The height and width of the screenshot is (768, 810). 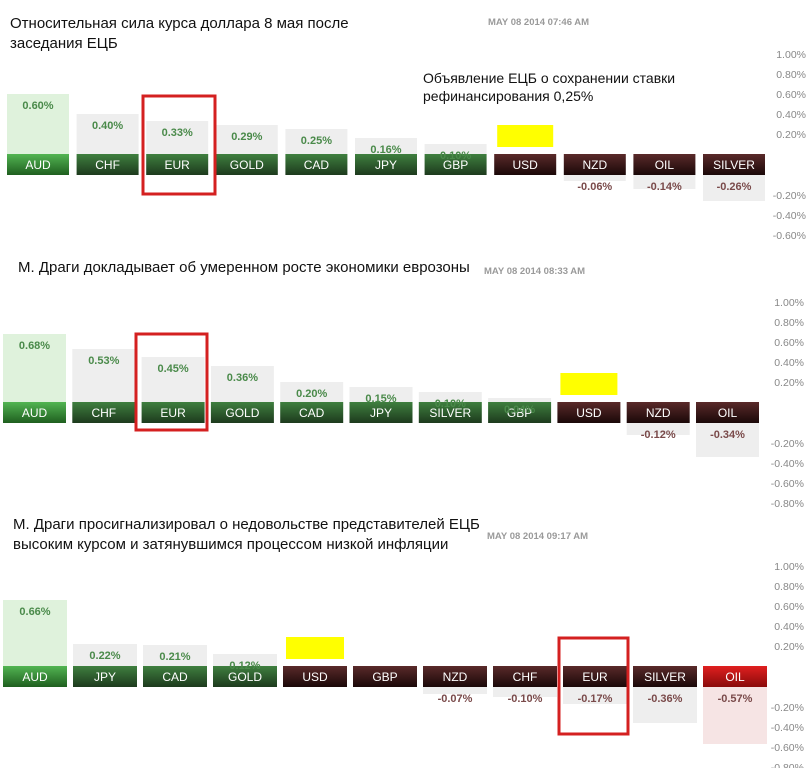 I want to click on panel-2-timestamp: MAY 08 2014 08:33 AM, so click(x=535, y=271).